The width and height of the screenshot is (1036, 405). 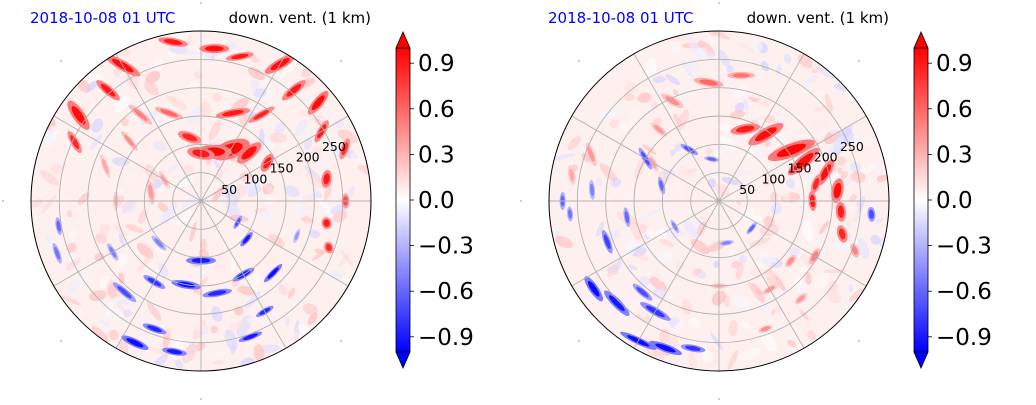 What do you see at coordinates (308, 157) in the screenshot?
I see `radial-tick-label: 200` at bounding box center [308, 157].